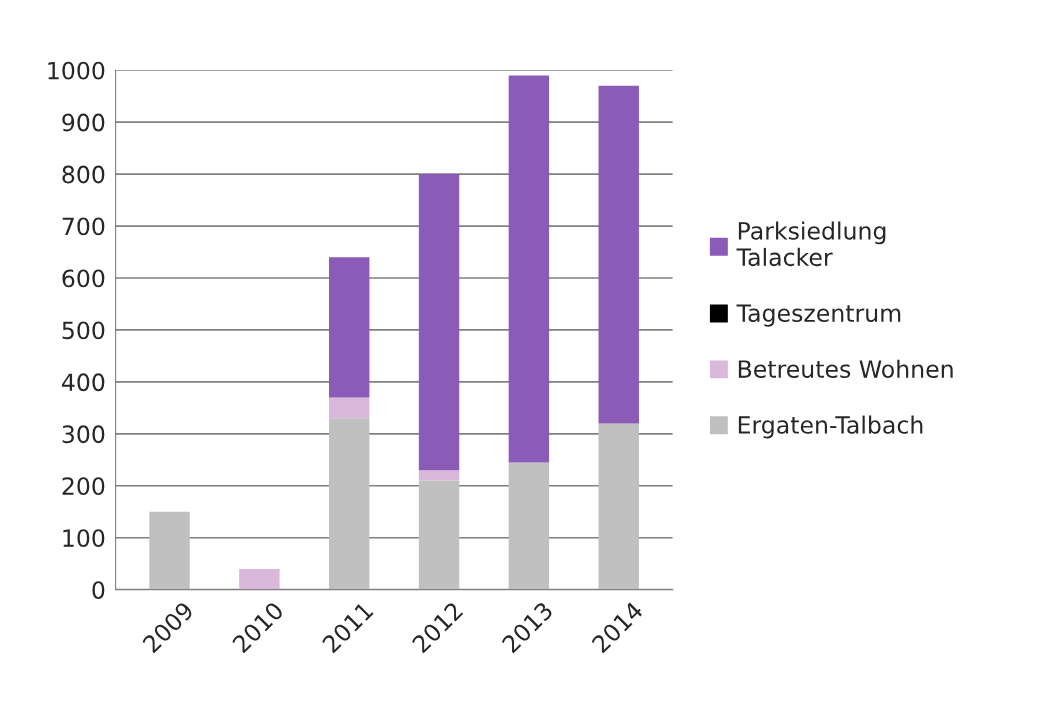 This screenshot has height=702, width=1051. I want to click on legend-label: Ergaten-Talbach, so click(830, 427).